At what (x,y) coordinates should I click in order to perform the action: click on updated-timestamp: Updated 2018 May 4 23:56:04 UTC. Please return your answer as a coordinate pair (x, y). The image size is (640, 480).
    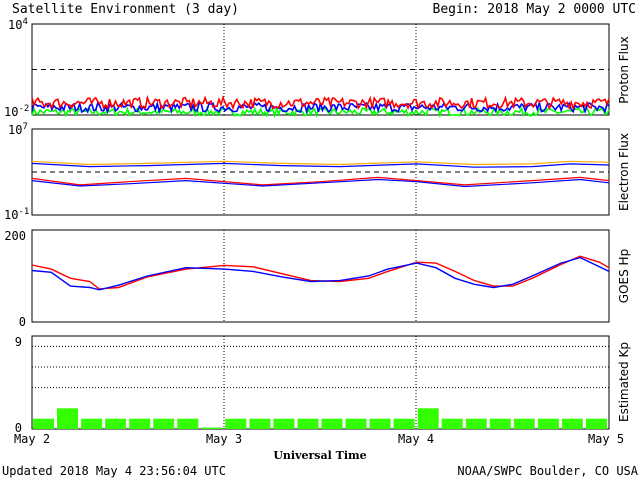
    Looking at the image, I should click on (114, 471).